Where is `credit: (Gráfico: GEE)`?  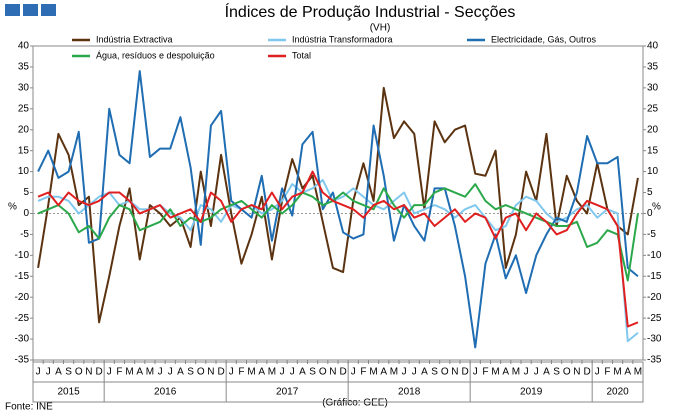
credit: (Gráfico: GEE) is located at coordinates (355, 403).